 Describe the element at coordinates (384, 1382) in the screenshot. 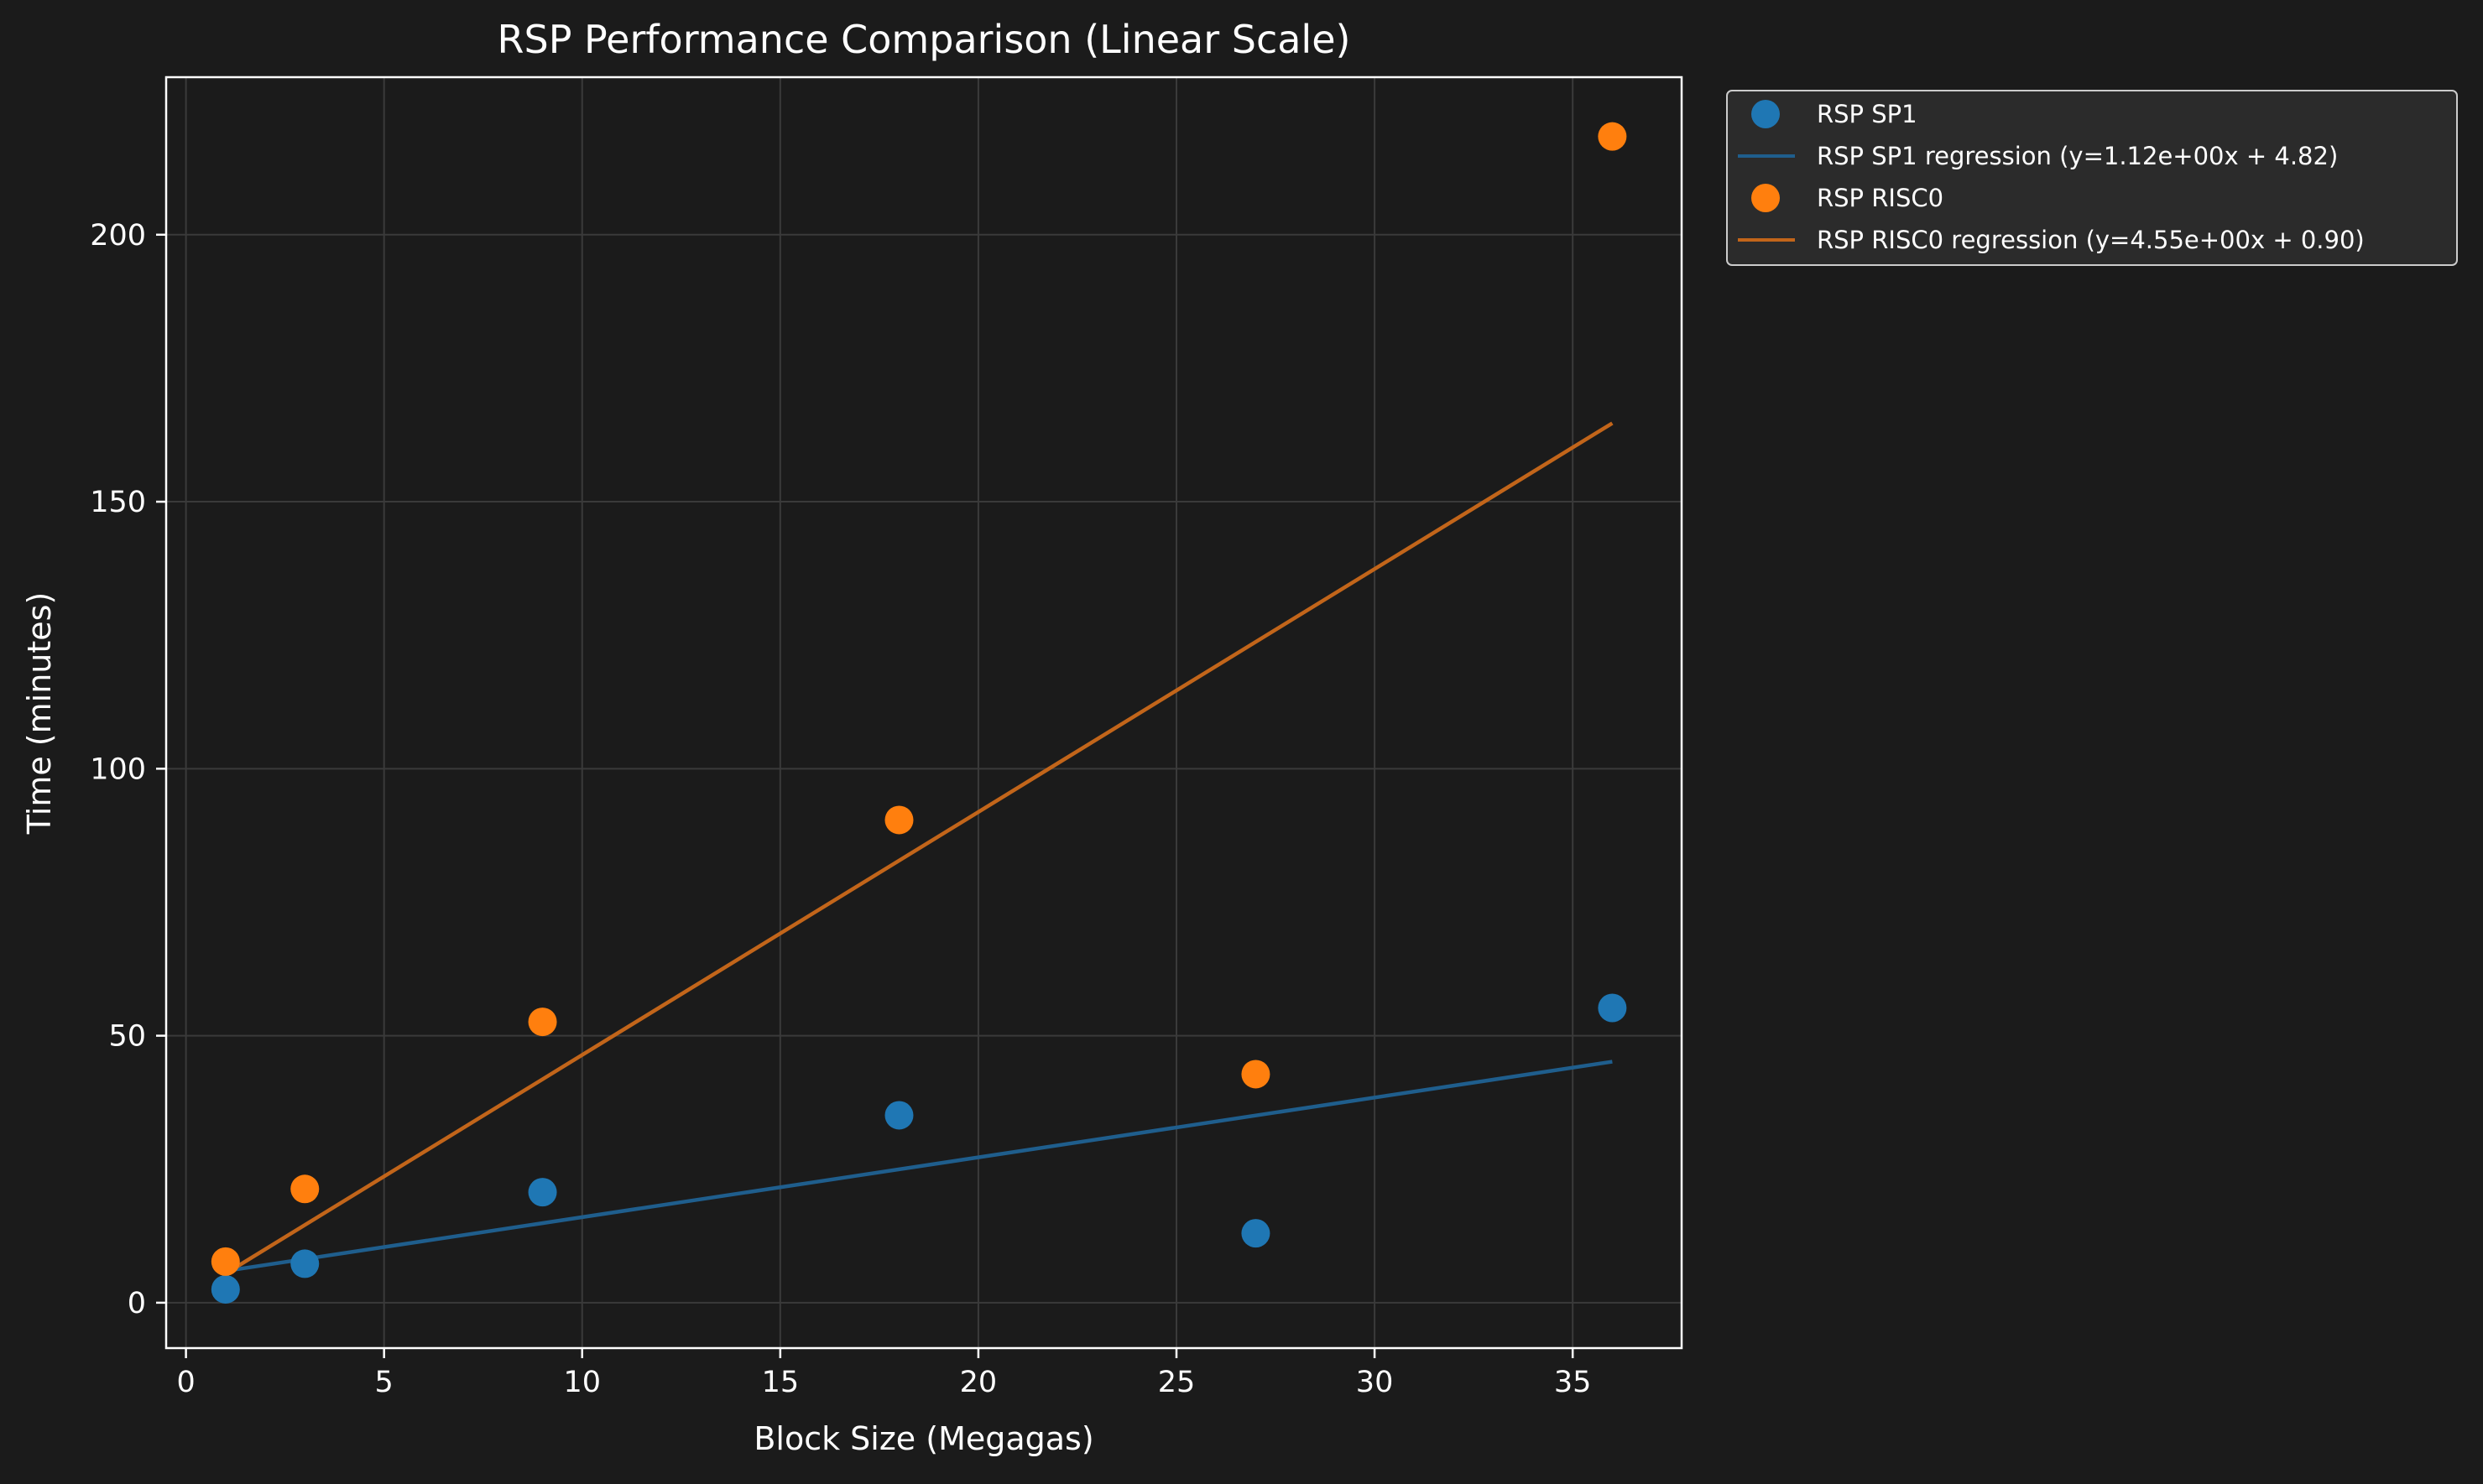

I see `x-tick-label: 5` at that location.